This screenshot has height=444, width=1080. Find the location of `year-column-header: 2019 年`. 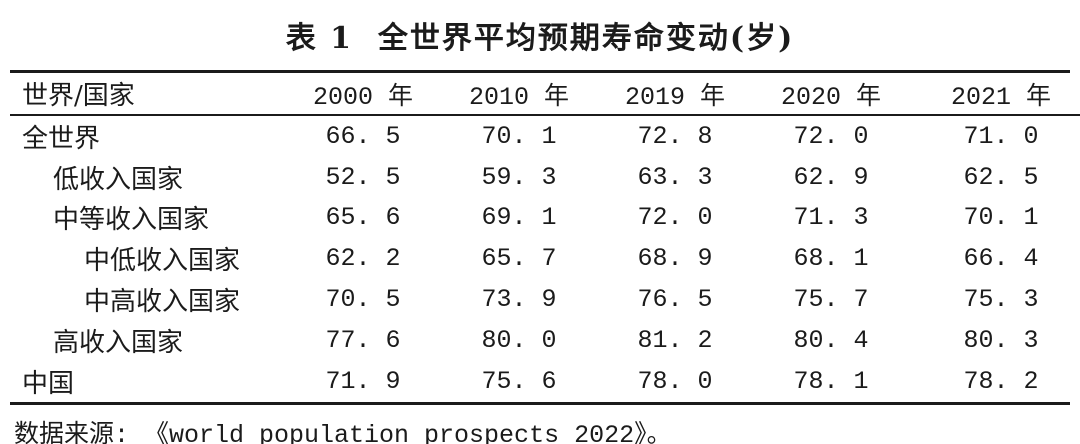

year-column-header: 2019 年 is located at coordinates (675, 94).